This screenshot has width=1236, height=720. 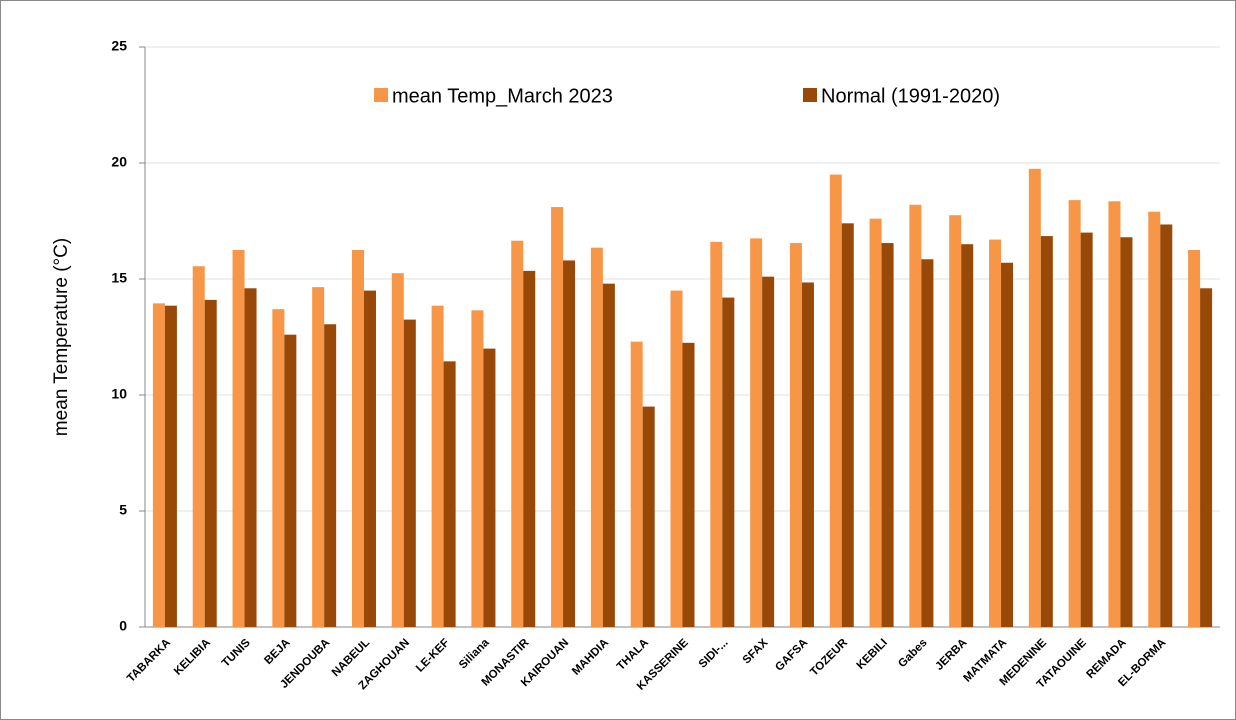 What do you see at coordinates (119, 394) in the screenshot?
I see `y-tick-label: 10` at bounding box center [119, 394].